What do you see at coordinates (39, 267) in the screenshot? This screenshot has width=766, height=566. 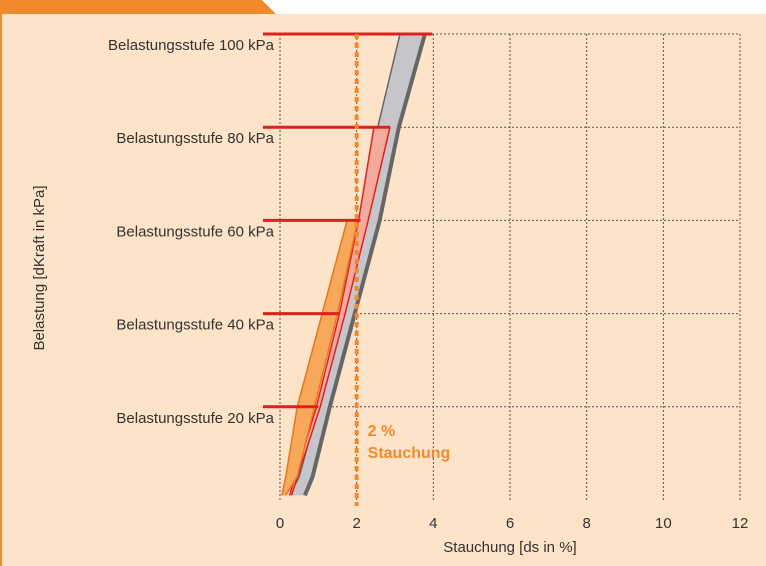 I see `y-axis-label: Belastung [dKraft in kPa]` at bounding box center [39, 267].